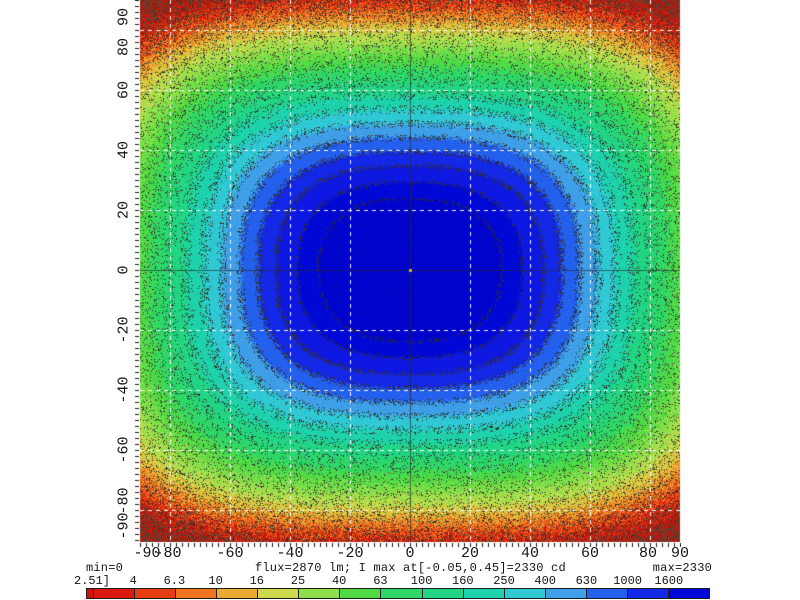  Describe the element at coordinates (545, 581) in the screenshot. I see `colorbar-scale-label: 400` at that location.